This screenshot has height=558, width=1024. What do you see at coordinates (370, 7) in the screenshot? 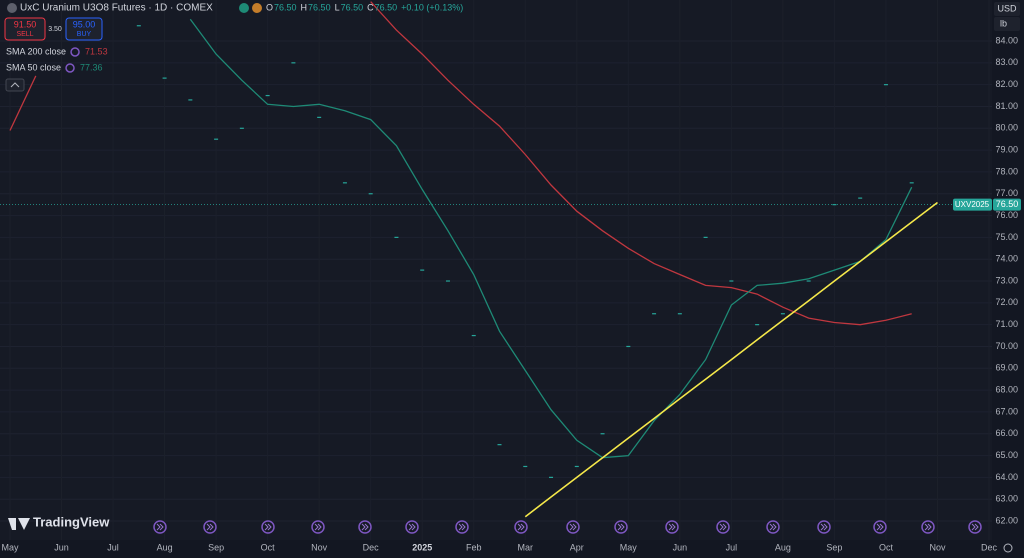
I see `quote-key: C` at bounding box center [370, 7].